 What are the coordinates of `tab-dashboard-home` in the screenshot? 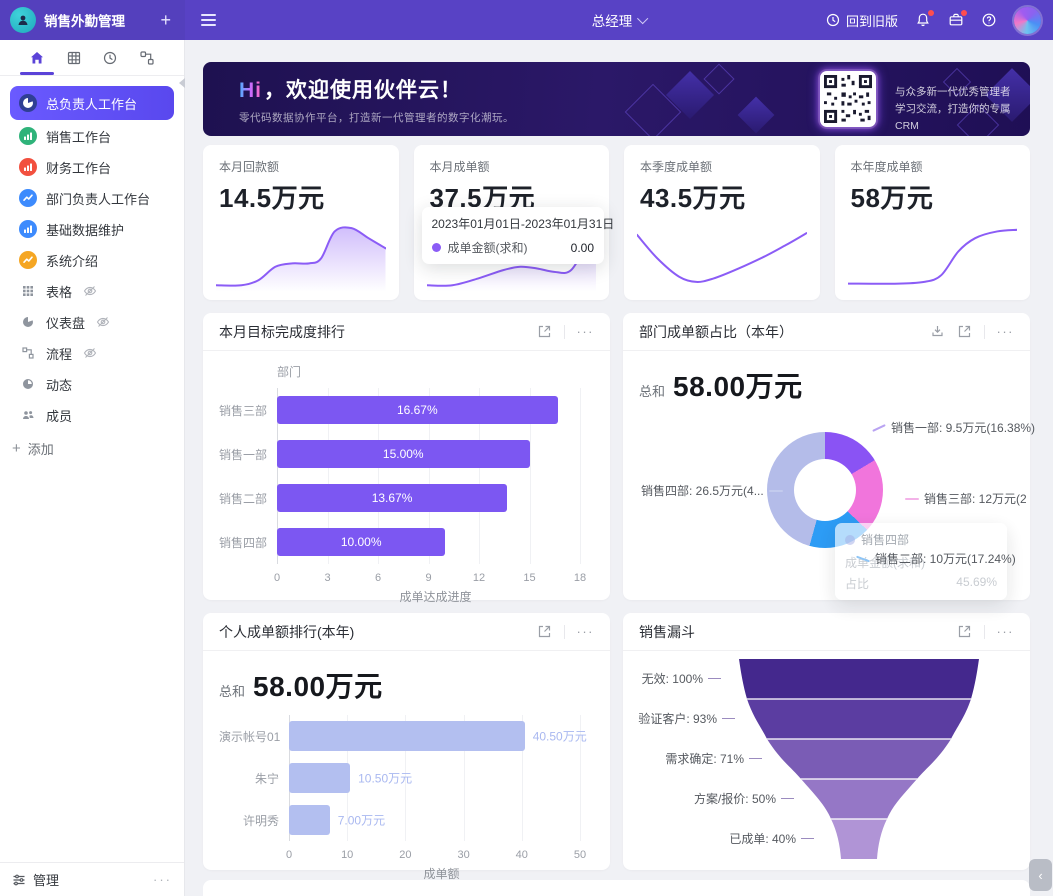 It's located at (37, 58).